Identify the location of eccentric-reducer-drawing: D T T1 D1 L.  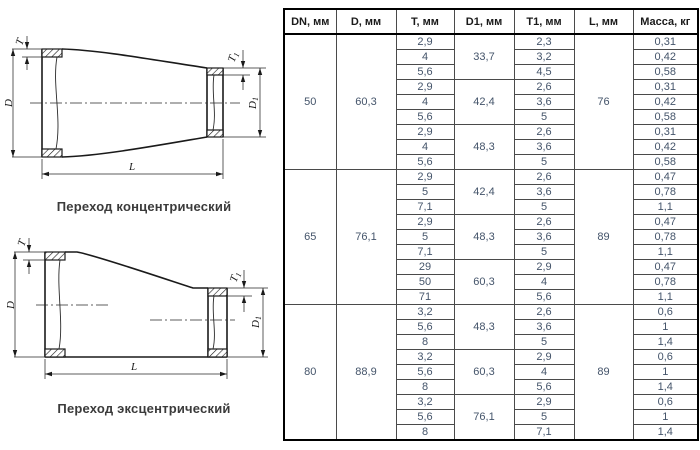
(136, 308).